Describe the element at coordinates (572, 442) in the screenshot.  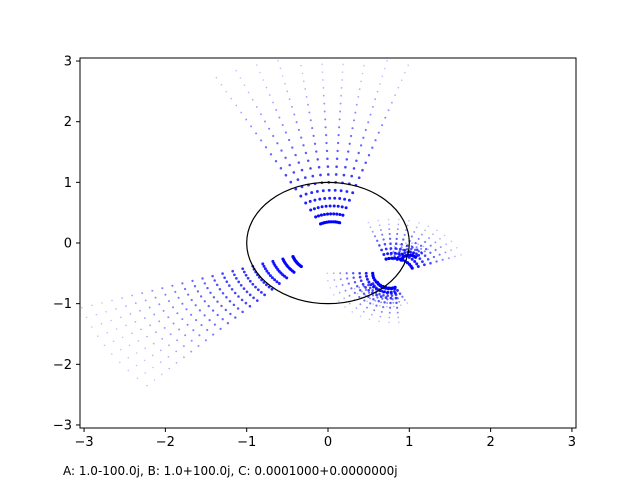
I see `x-tick-label: 3` at that location.